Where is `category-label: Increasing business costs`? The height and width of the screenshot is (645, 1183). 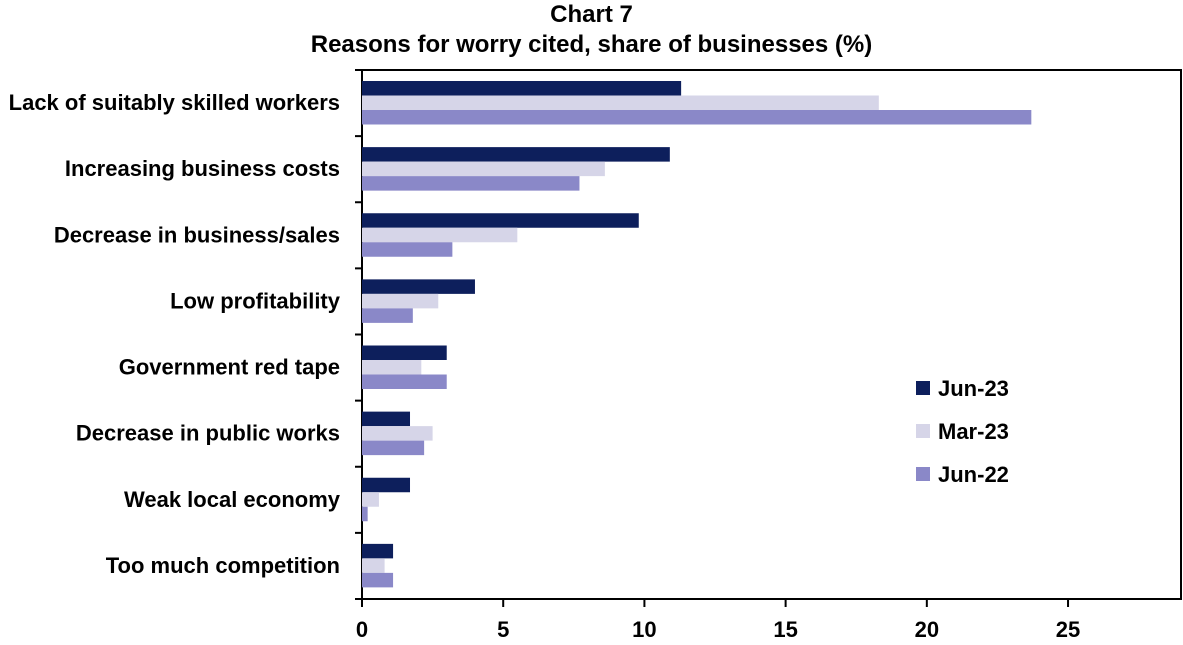
category-label: Increasing business costs is located at coordinates (202, 168).